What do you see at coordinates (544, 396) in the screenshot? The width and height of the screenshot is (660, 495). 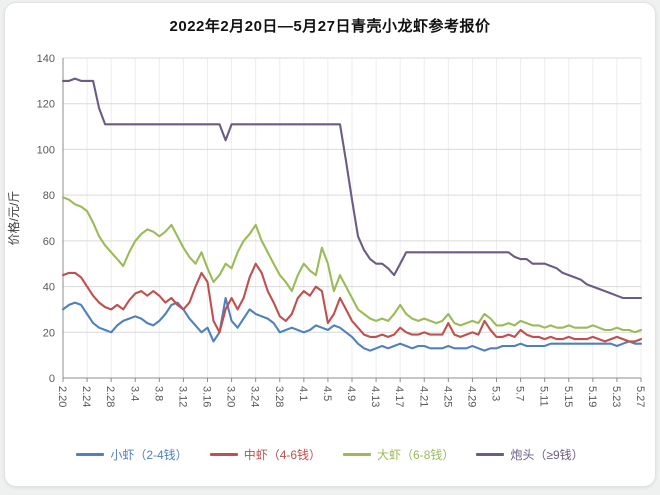 I see `x-tick-label: 5.11` at bounding box center [544, 396].